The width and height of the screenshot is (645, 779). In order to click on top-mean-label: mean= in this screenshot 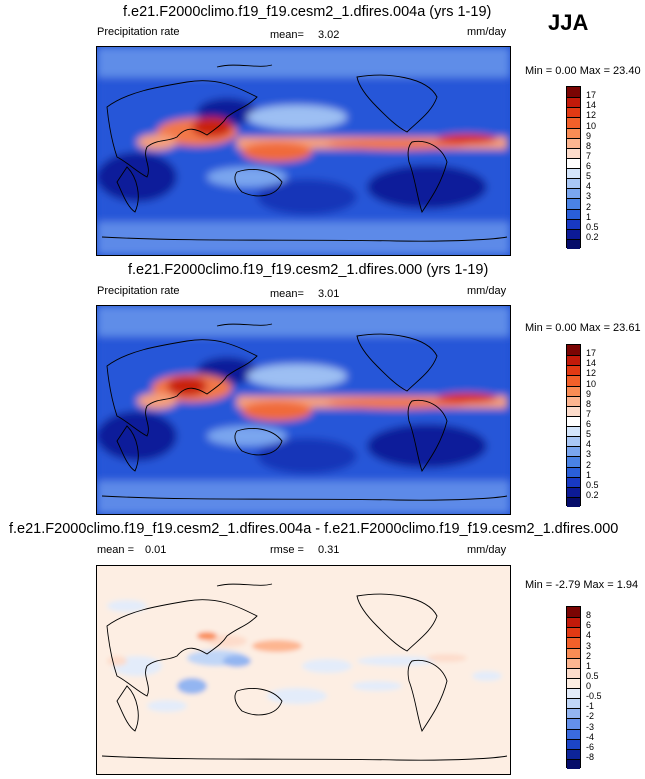, I will do `click(287, 35)`.